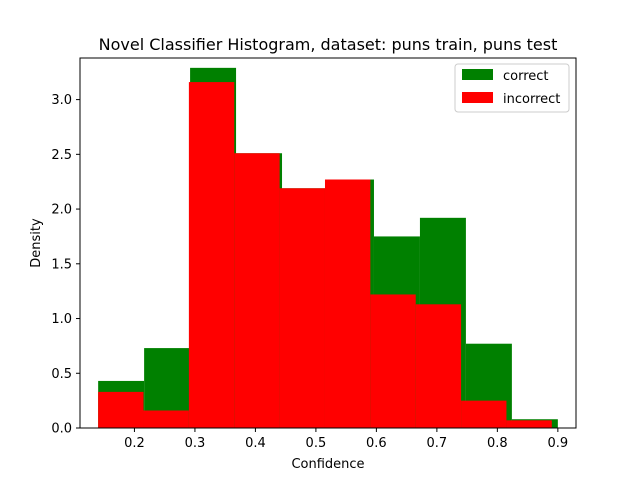 The width and height of the screenshot is (640, 485). I want to click on y-tick-label: 1.5, so click(61, 264).